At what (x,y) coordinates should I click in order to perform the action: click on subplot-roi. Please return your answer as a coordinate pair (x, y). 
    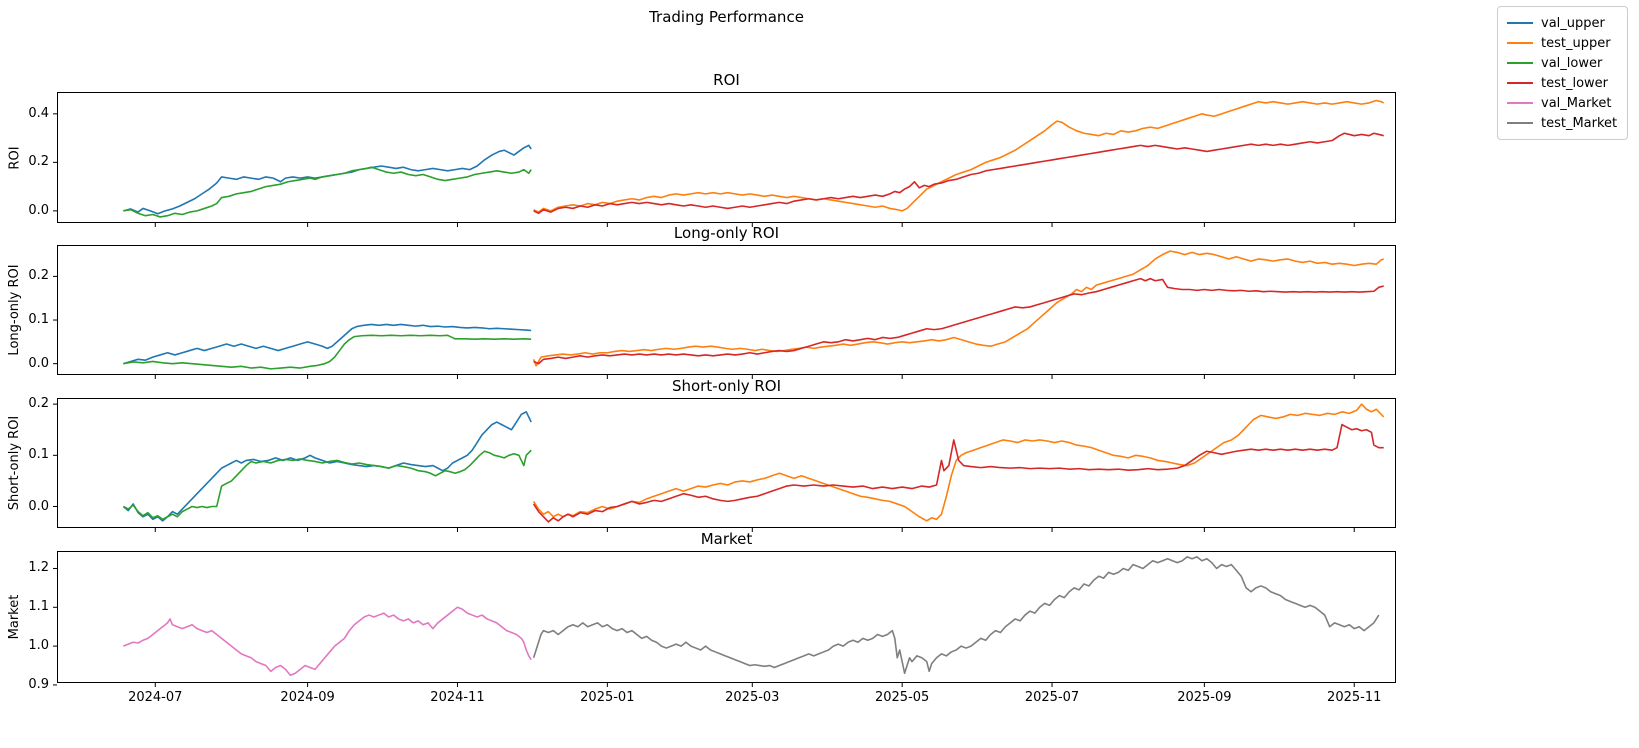
    Looking at the image, I should click on (724, 159).